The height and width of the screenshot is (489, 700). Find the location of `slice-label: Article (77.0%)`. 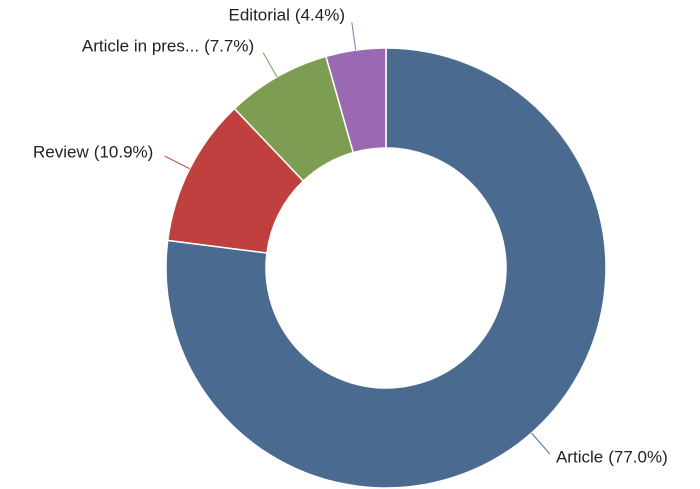

slice-label: Article (77.0%) is located at coordinates (612, 457).